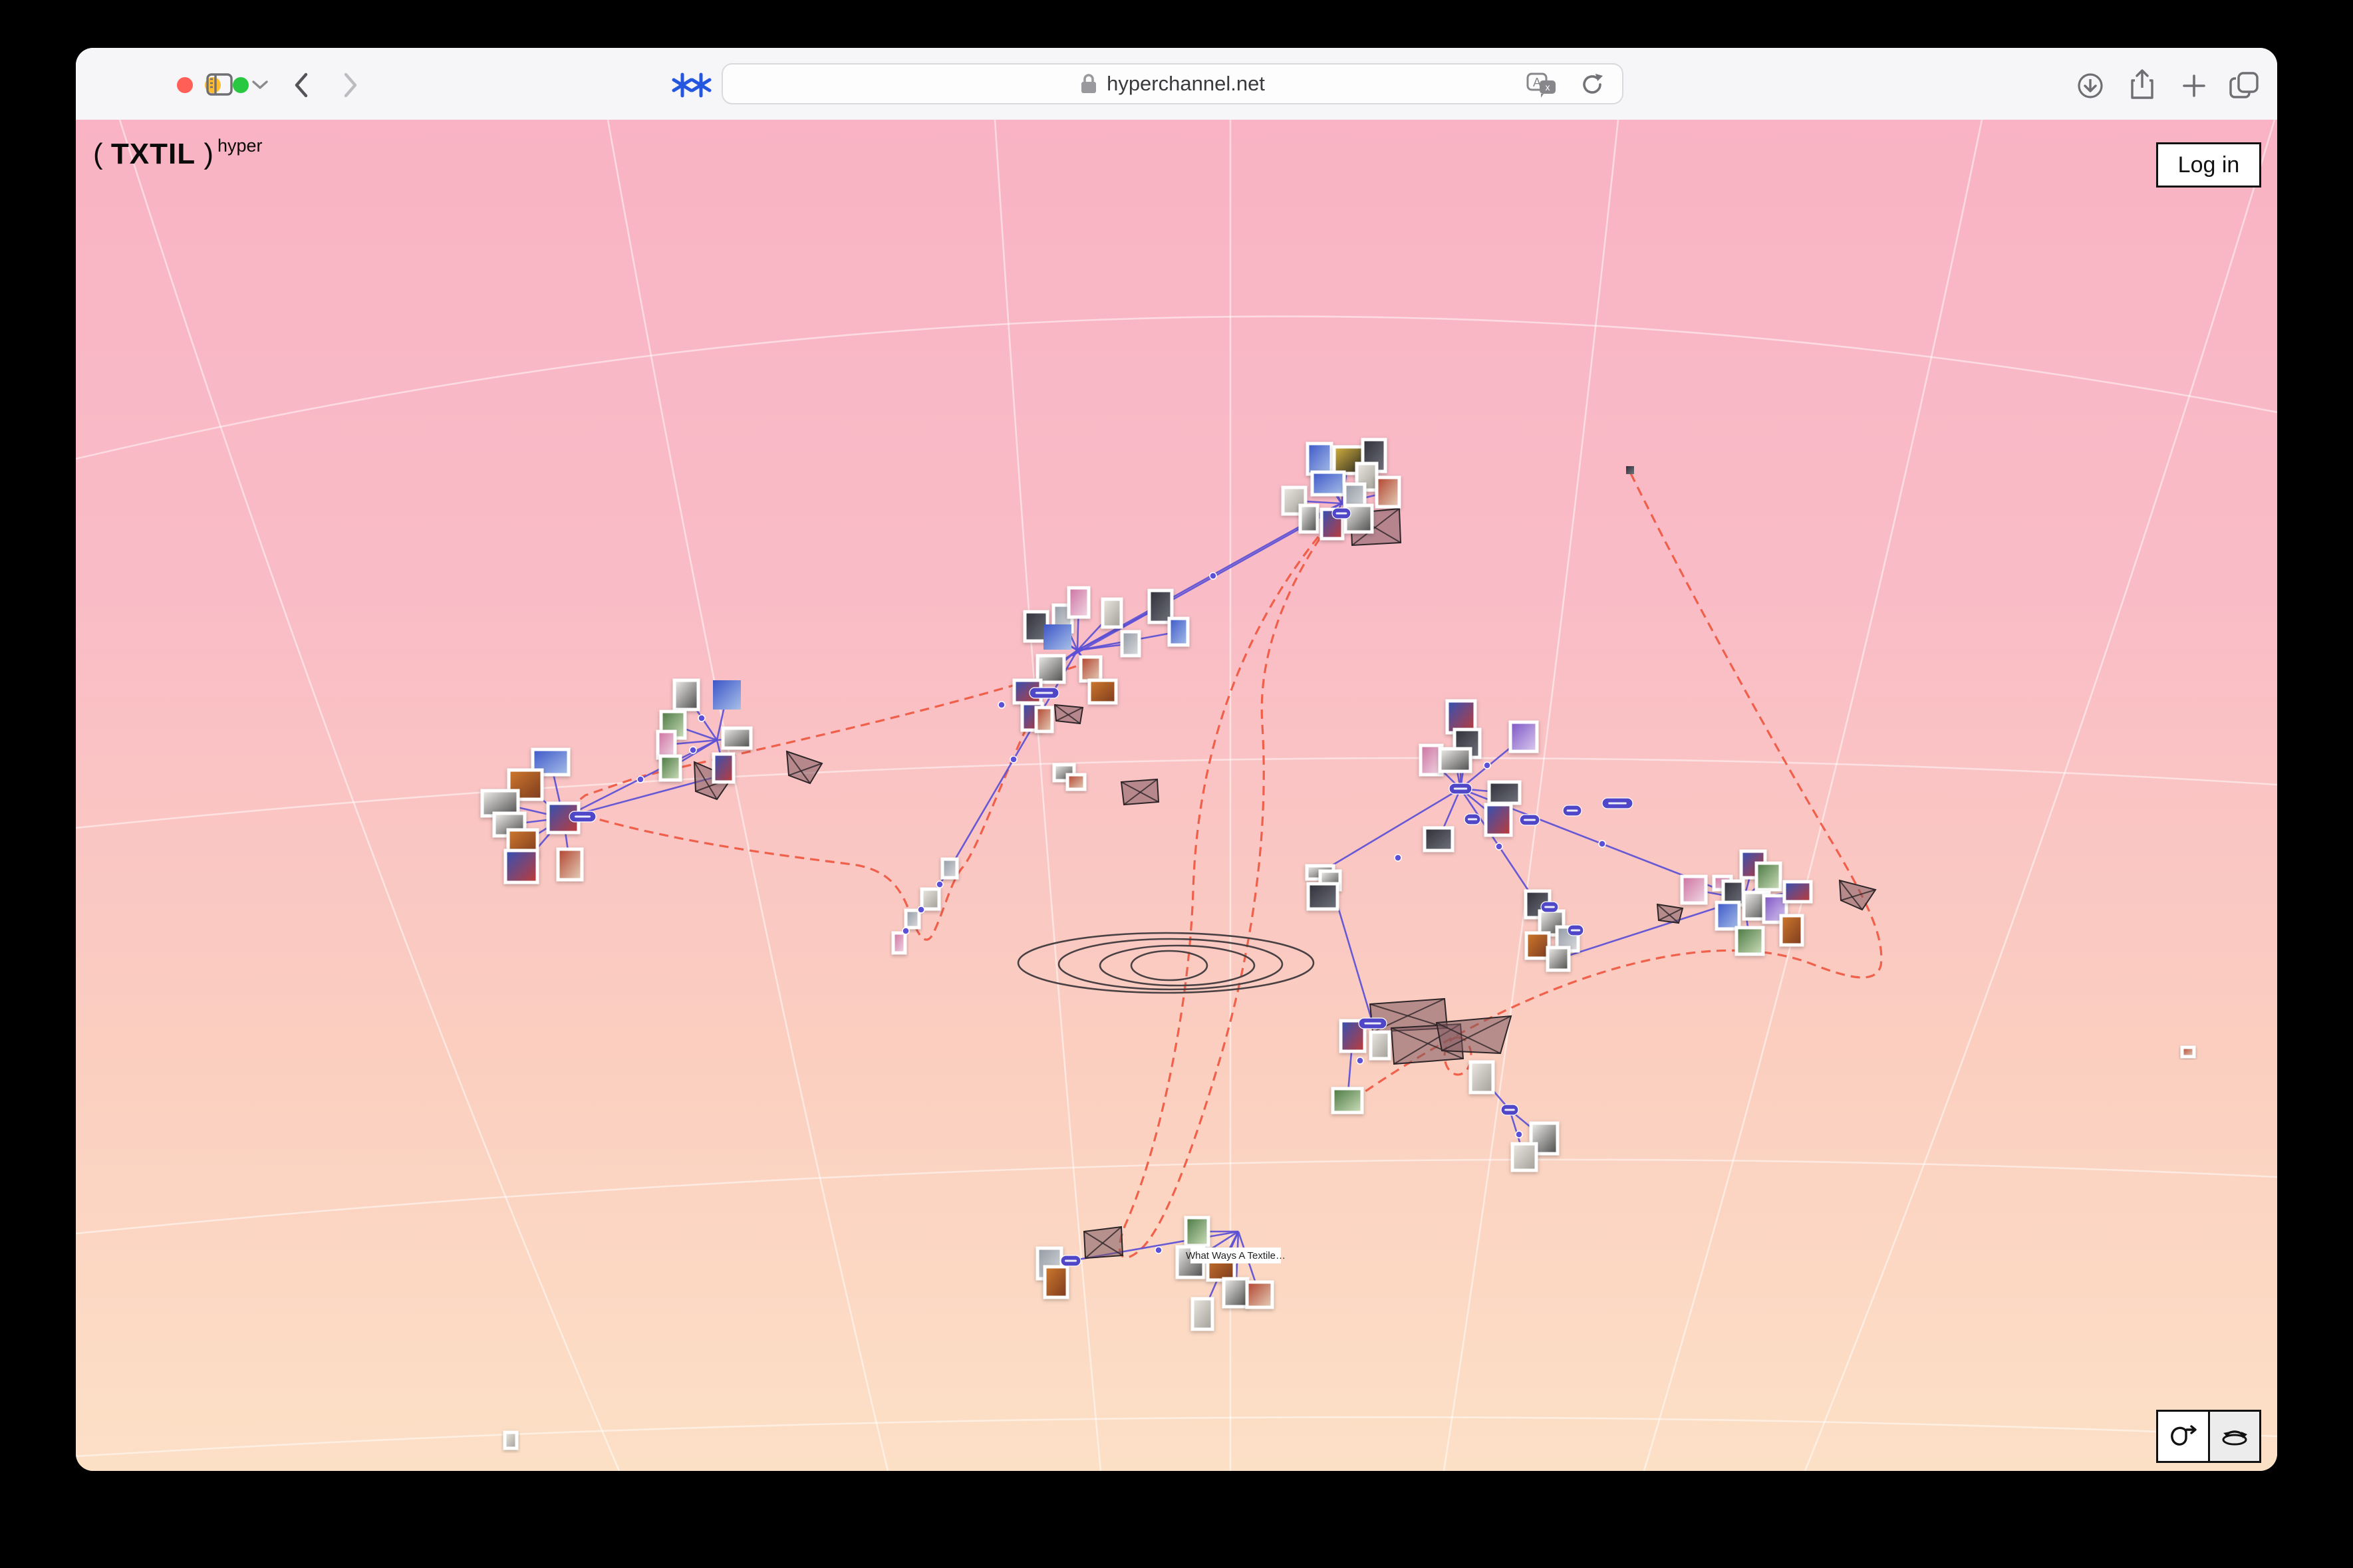 The image size is (2353, 1568). What do you see at coordinates (350, 85) in the screenshot?
I see `forward-icon` at bounding box center [350, 85].